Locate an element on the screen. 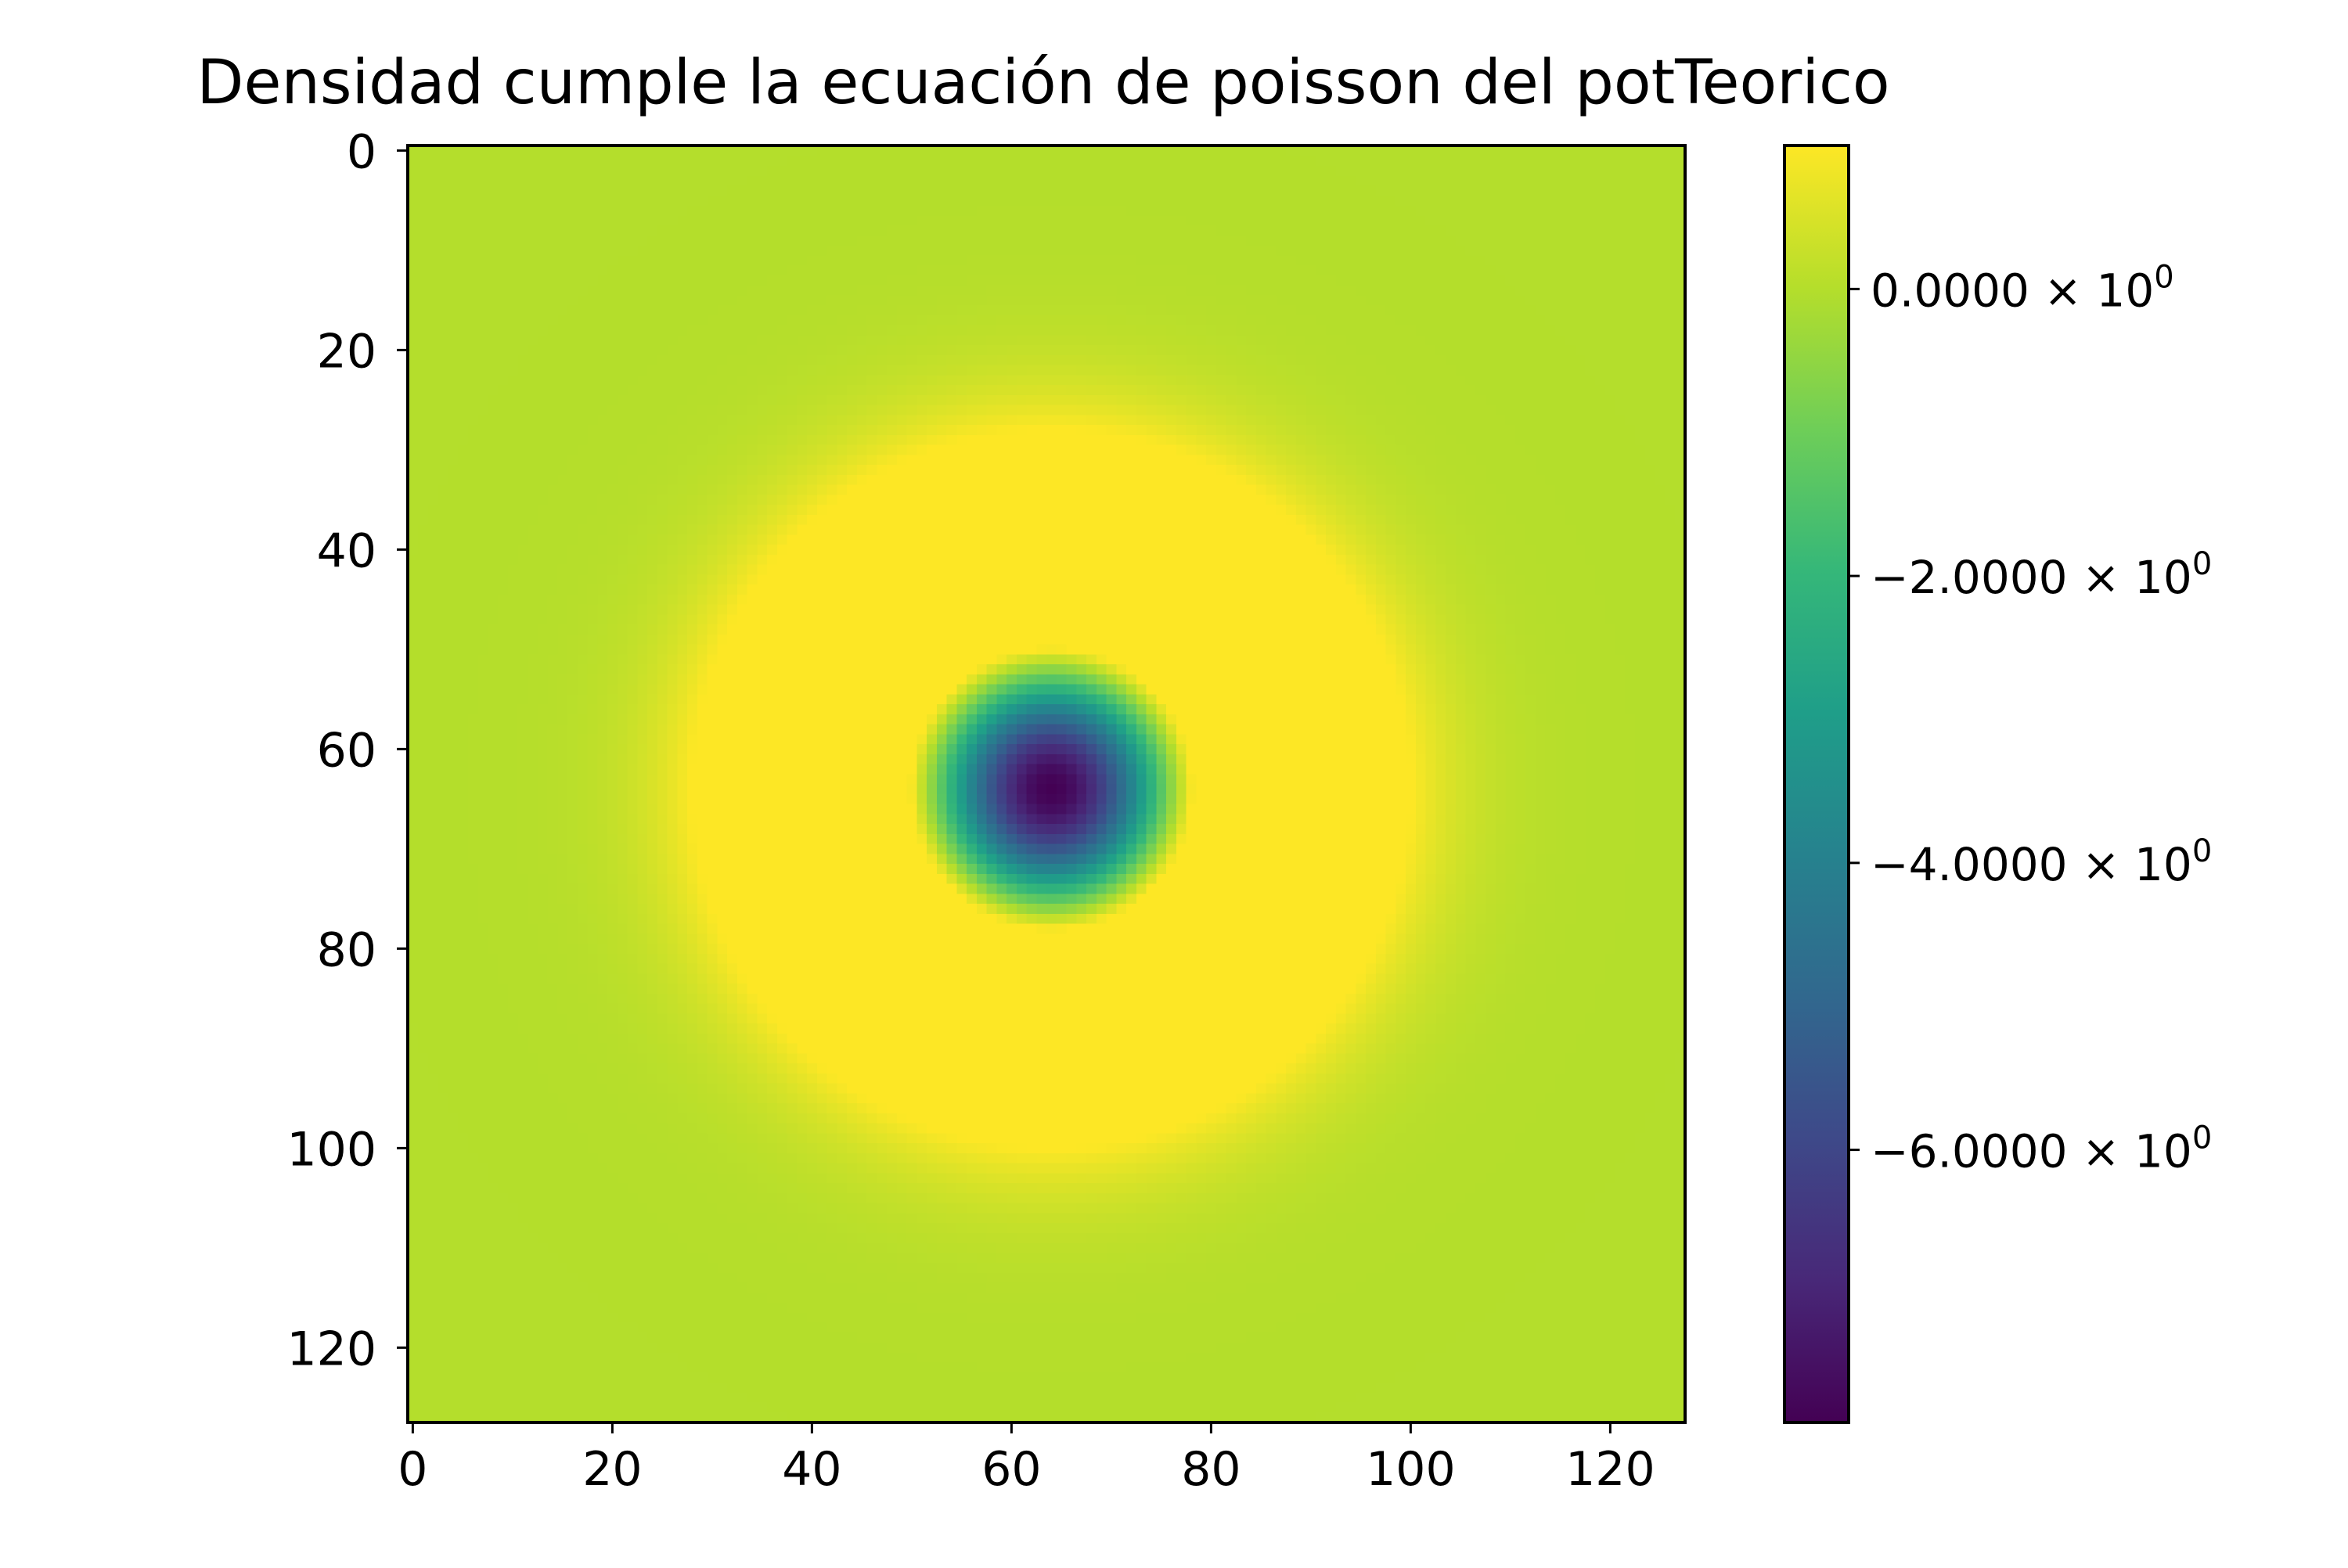 This screenshot has height=1568, width=2348. x-tick-label: 20 is located at coordinates (612, 1469).